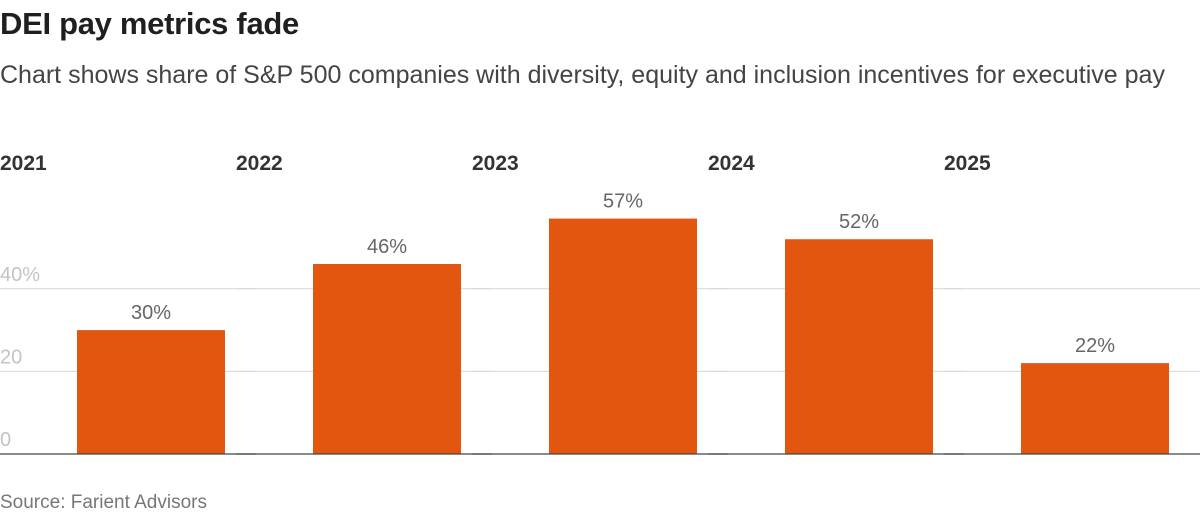 The image size is (1200, 518). Describe the element at coordinates (967, 163) in the screenshot. I see `year-label: 2025` at that location.